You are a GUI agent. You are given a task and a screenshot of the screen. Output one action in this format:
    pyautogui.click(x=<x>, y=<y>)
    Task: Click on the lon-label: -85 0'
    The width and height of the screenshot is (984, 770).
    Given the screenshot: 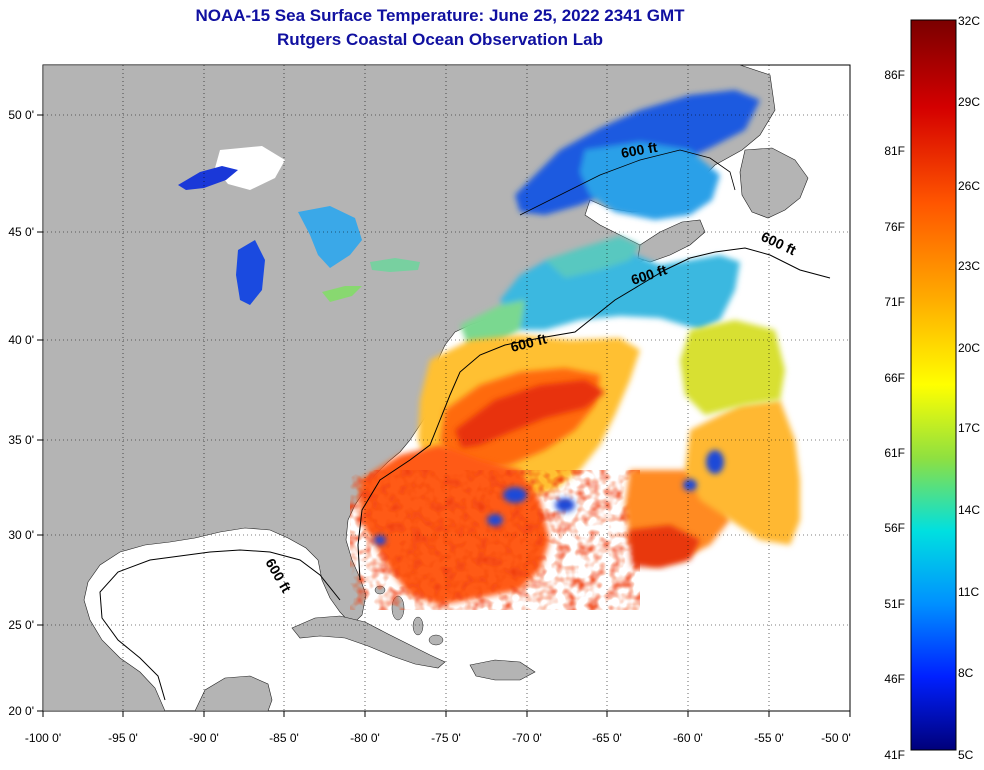 What is the action you would take?
    pyautogui.click(x=284, y=738)
    